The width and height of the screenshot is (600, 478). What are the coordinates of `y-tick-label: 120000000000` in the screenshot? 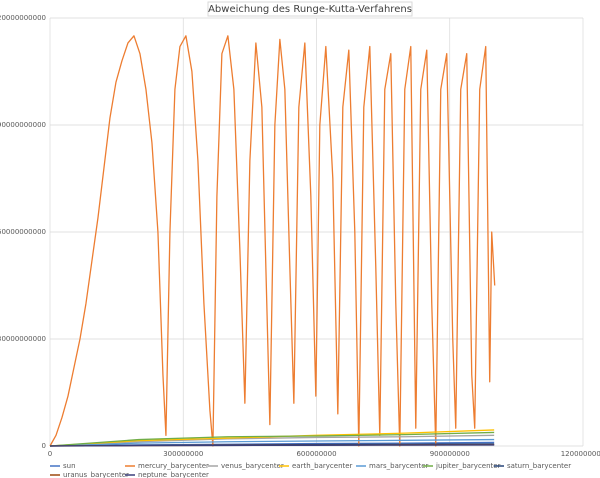 It's located at (23, 18).